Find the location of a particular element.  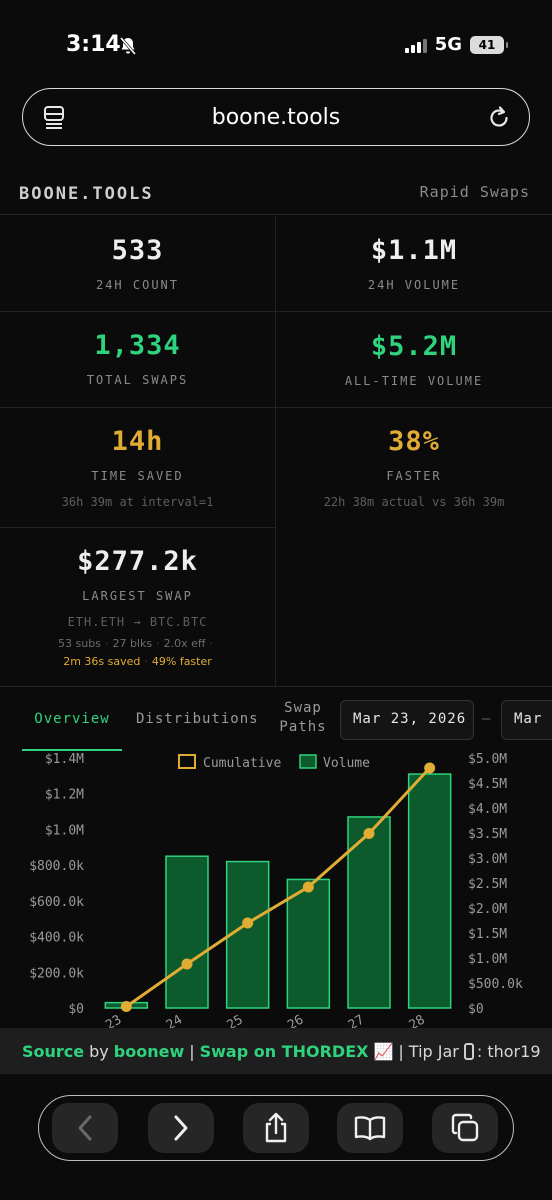

swap-meta: 53 subs · 27 blks · 2.0x eff · is located at coordinates (135, 643).